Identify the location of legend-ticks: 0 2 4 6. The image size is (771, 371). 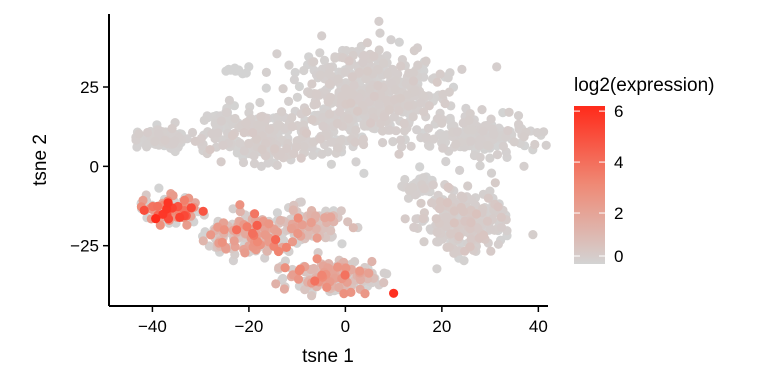
(598, 184).